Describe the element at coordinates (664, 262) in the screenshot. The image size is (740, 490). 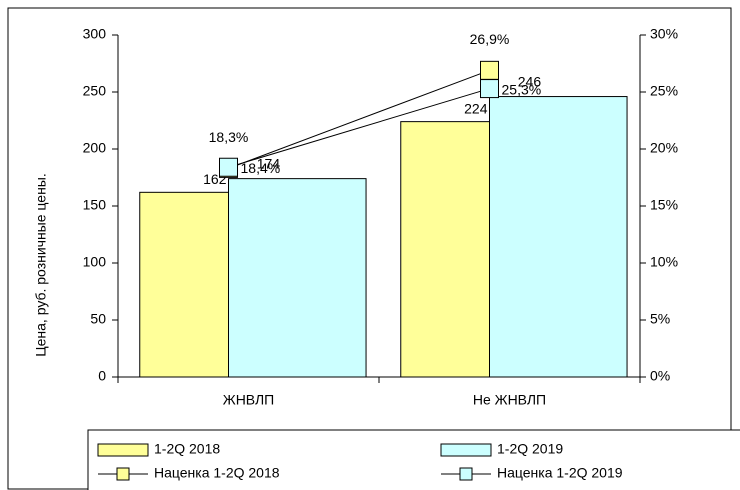
I see `y2-tick-label: 10%` at that location.